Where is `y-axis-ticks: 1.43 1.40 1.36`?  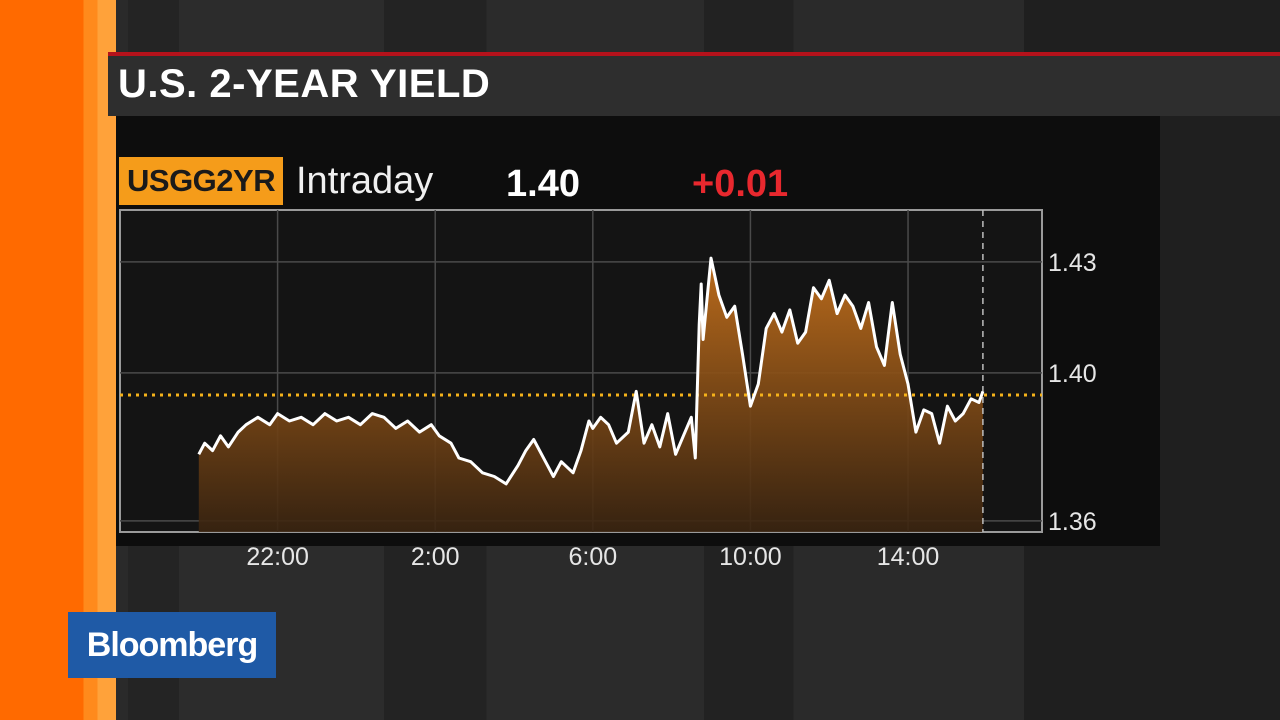
y-axis-ticks: 1.43 1.40 1.36 is located at coordinates (1072, 392).